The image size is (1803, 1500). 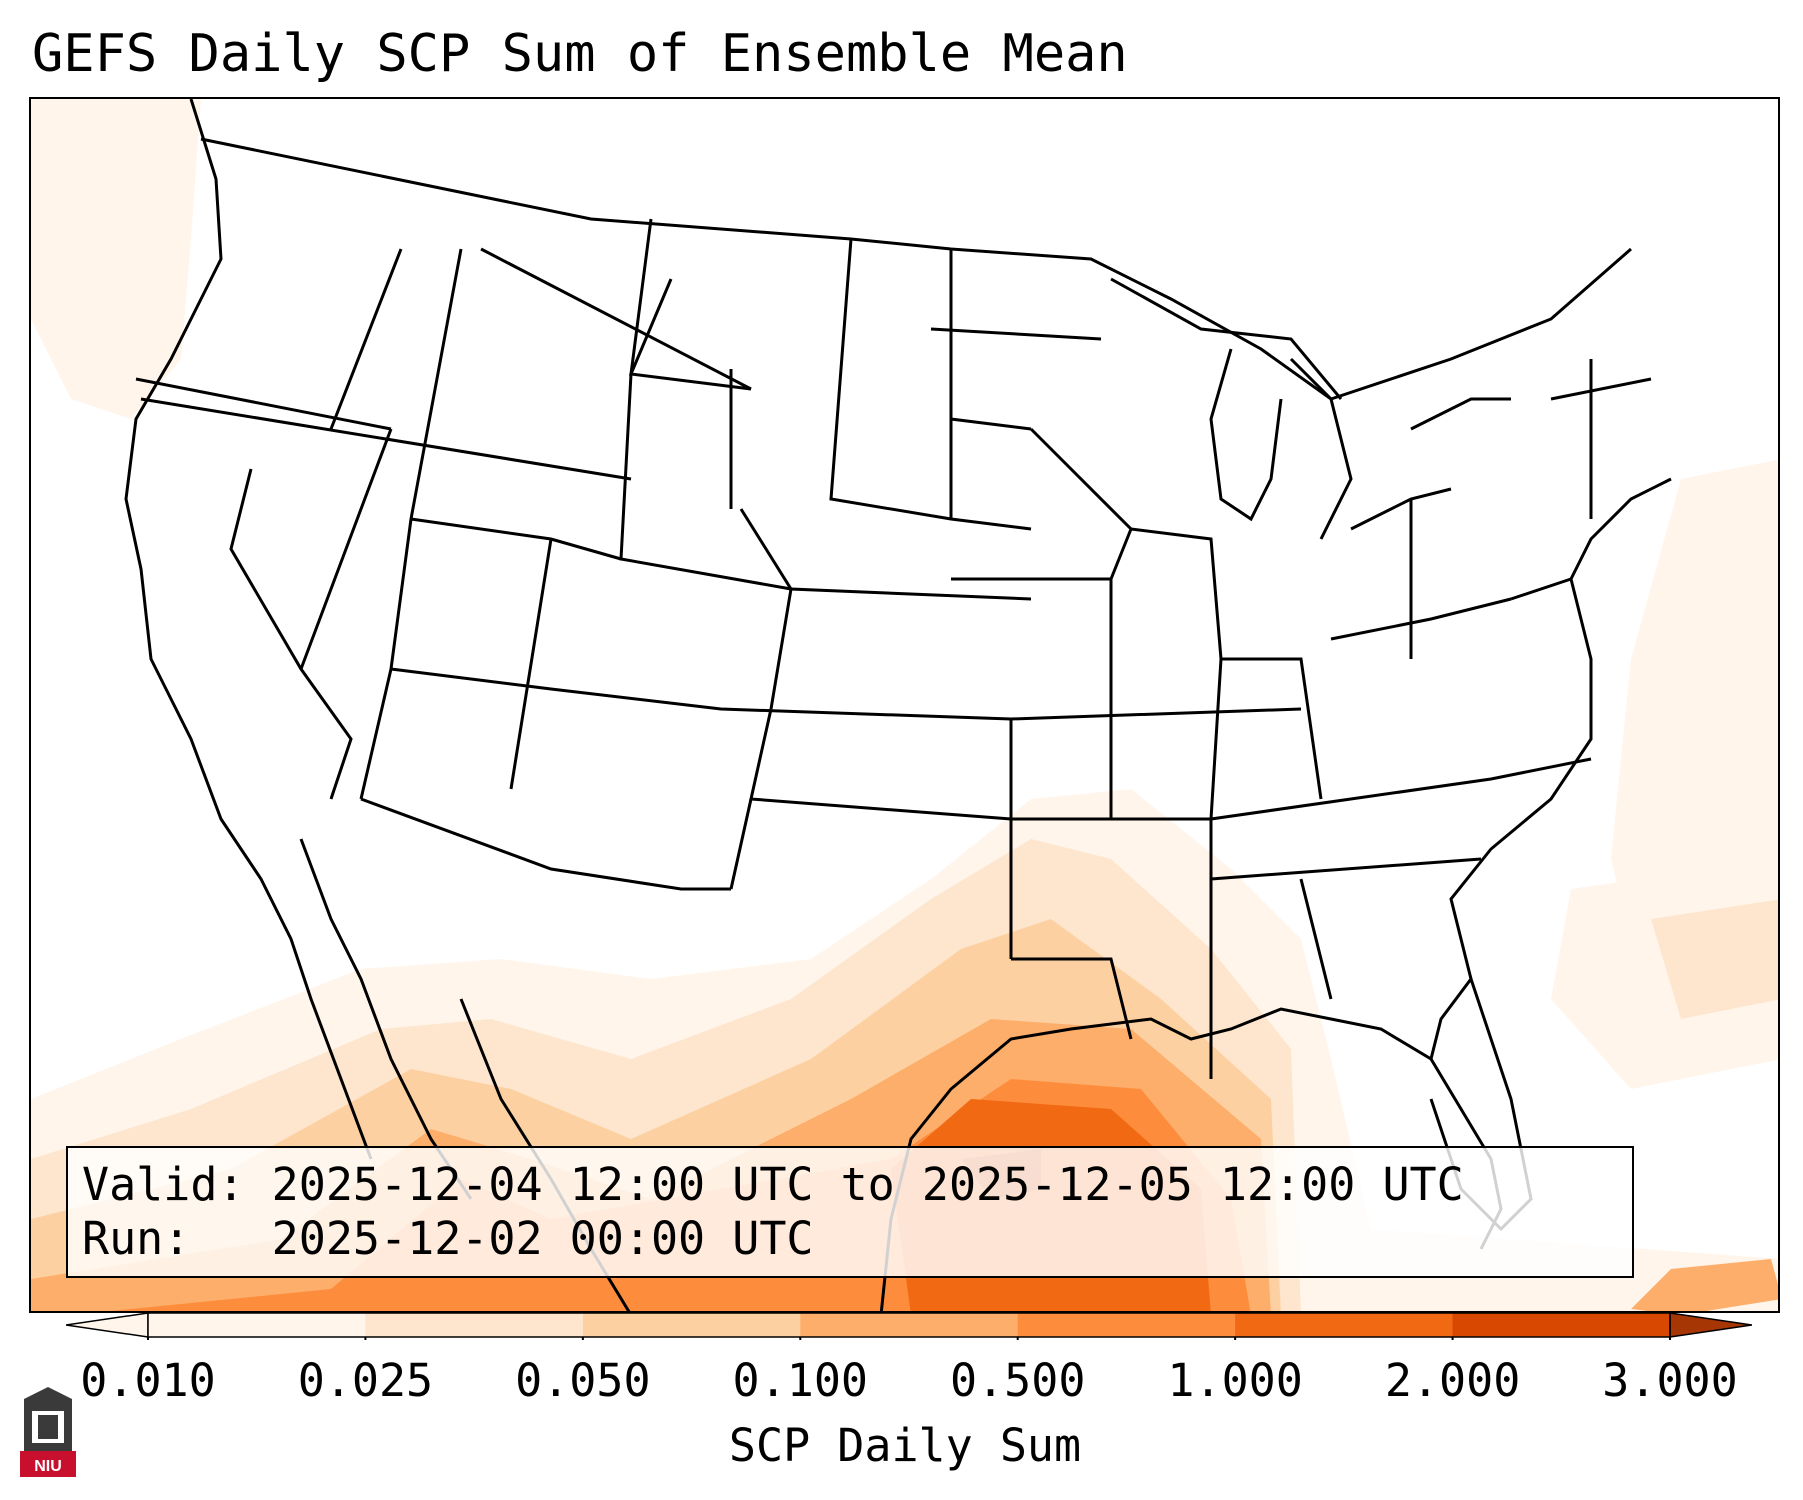 I want to click on colorbar-tick-label: 1.000, so click(x=1235, y=1380).